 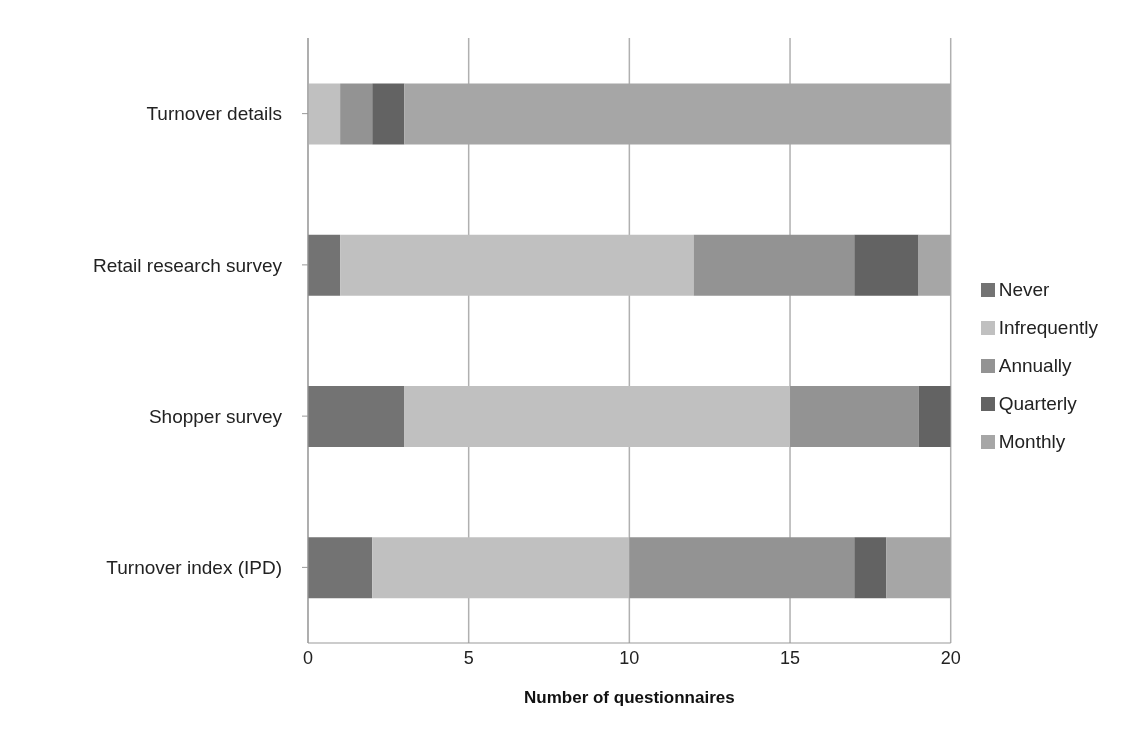 I want to click on legend-label: Monthly, so click(x=1032, y=441).